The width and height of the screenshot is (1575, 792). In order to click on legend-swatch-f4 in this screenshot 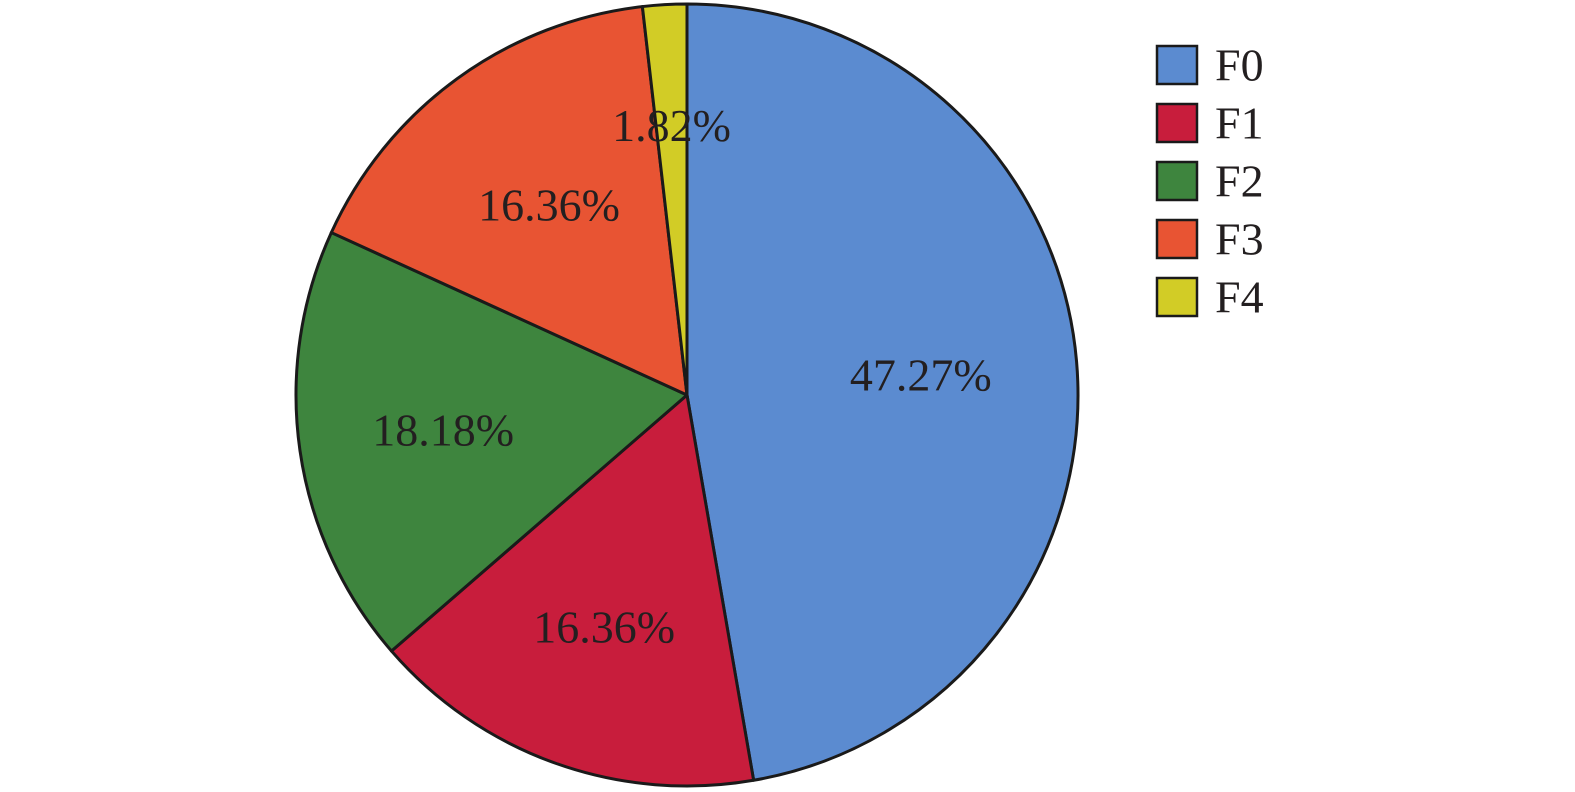, I will do `click(1177, 297)`.